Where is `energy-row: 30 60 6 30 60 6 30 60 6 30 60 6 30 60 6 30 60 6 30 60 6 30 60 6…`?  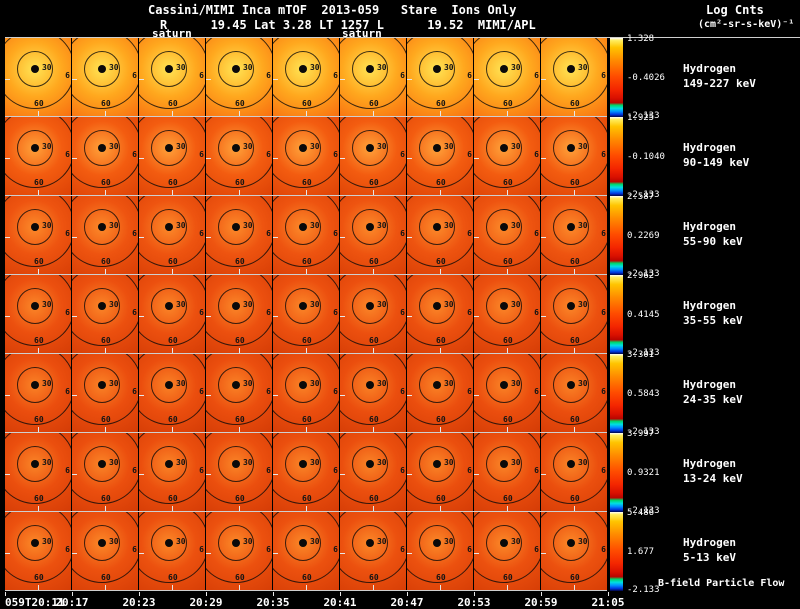
energy-row: 30 60 6 30 60 6 30 60 6 30 60 6 30 60 6 30 60 6 30 60 6 30 60 6… is located at coordinates (402, 393).